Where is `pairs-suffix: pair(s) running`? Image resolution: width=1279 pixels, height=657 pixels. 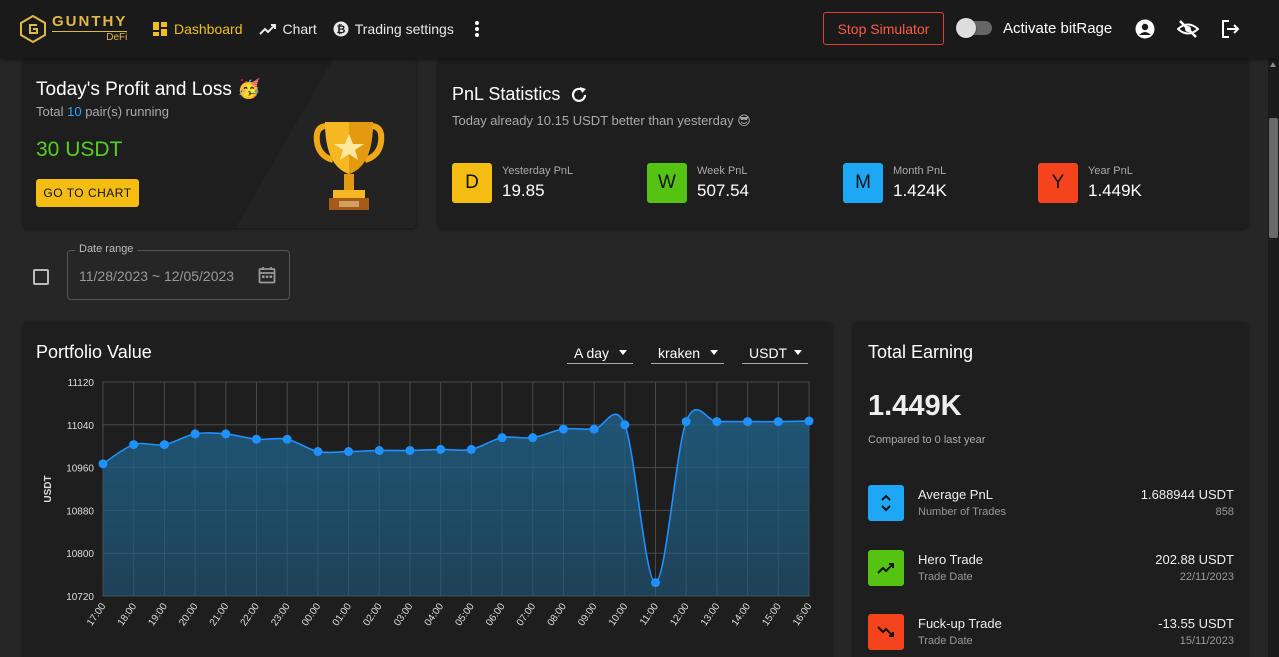
pairs-suffix: pair(s) running is located at coordinates (127, 111).